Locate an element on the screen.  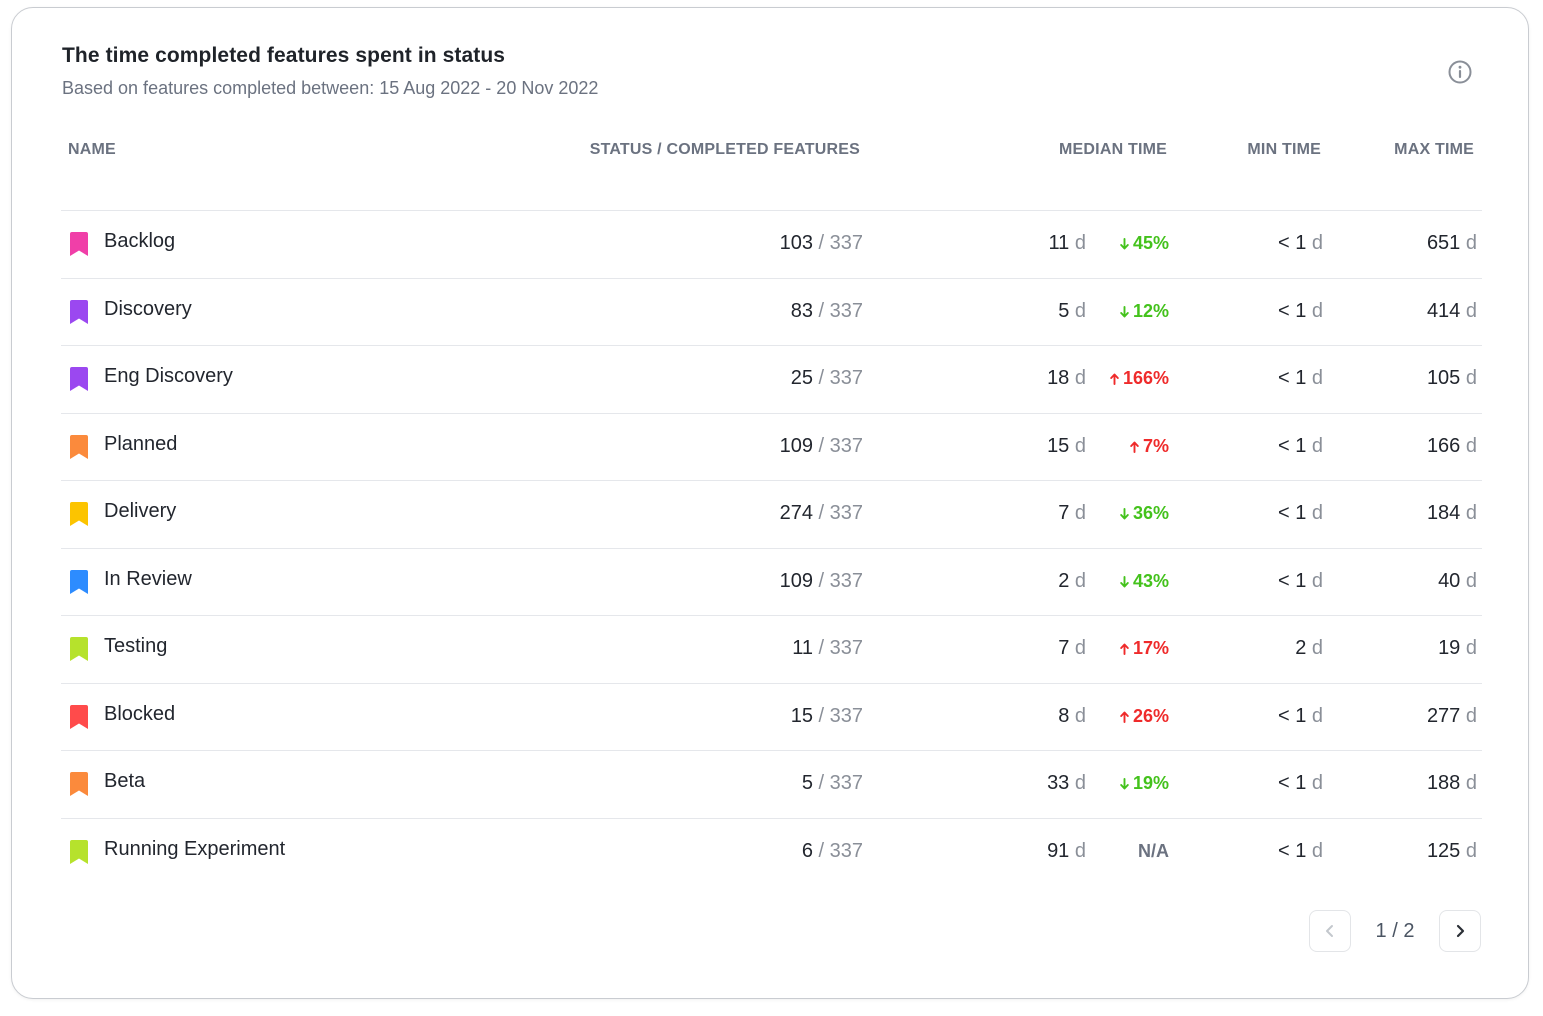
completed-features: 109 / 337 is located at coordinates (821, 446).